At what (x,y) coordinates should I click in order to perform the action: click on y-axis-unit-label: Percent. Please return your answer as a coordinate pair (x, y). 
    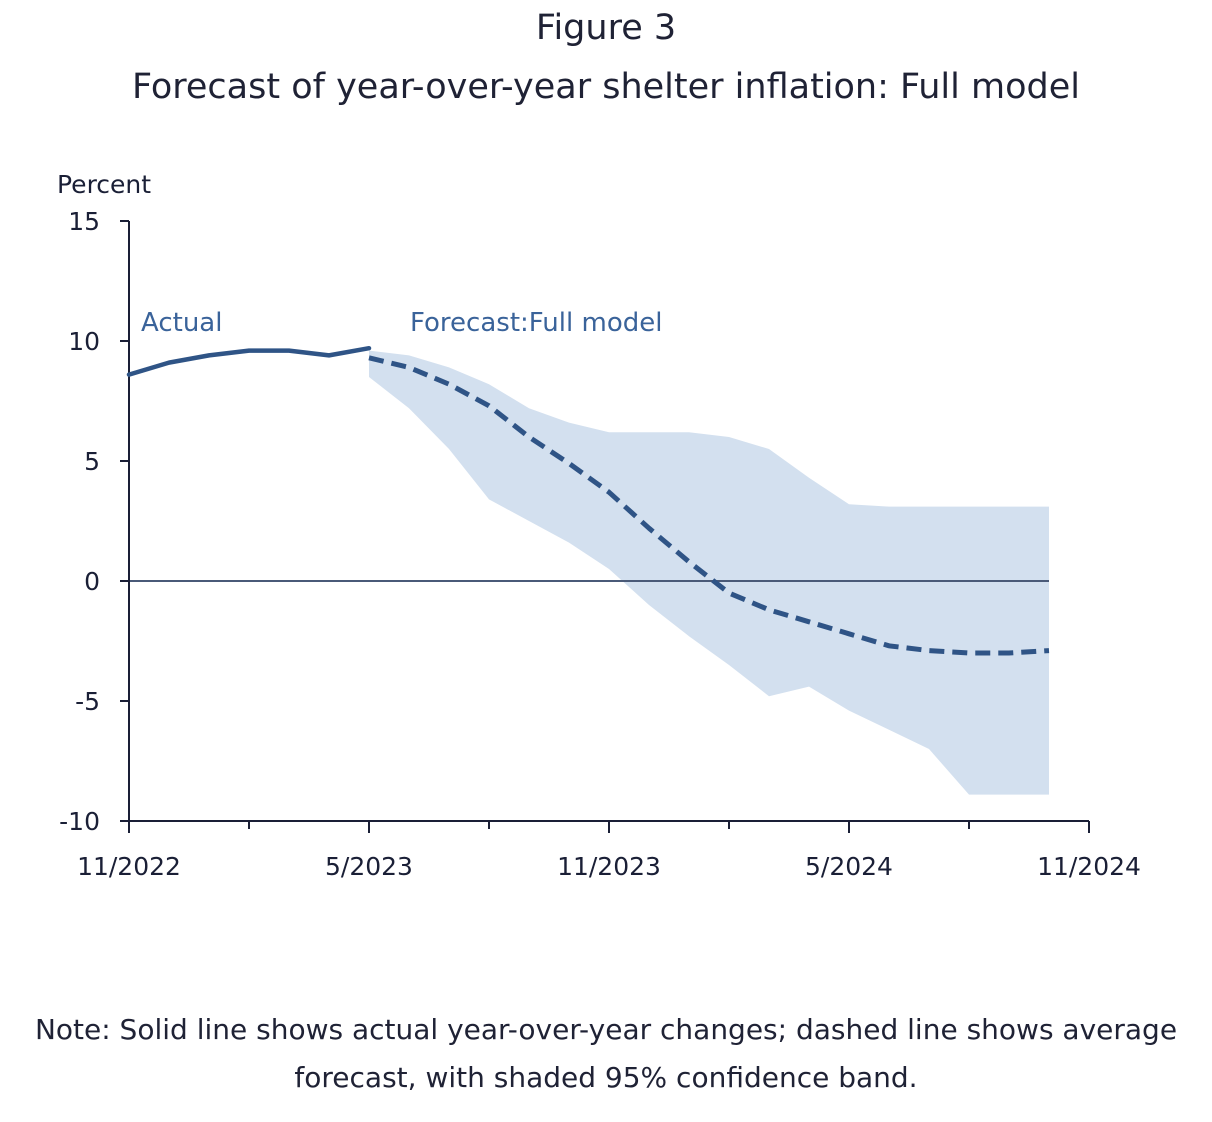
    Looking at the image, I should click on (104, 184).